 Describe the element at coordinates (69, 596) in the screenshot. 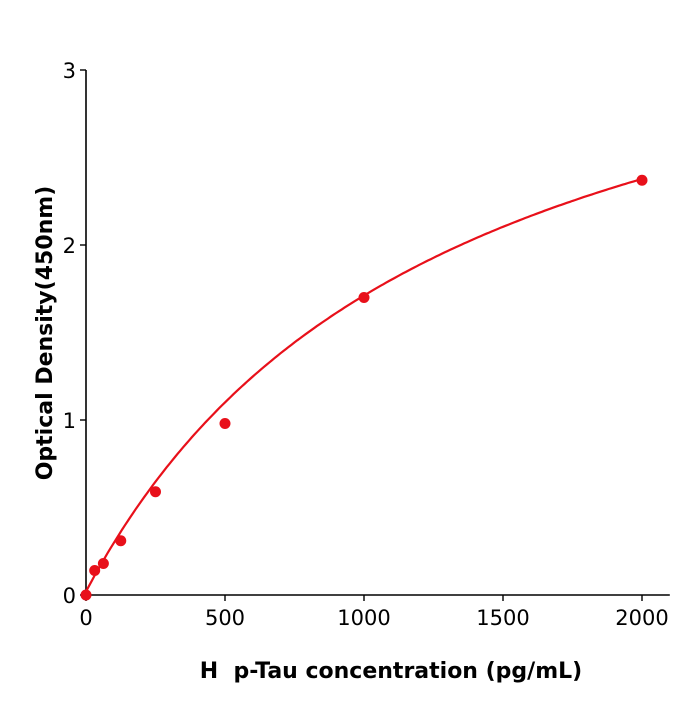

I see `y-tick-label: 0` at that location.